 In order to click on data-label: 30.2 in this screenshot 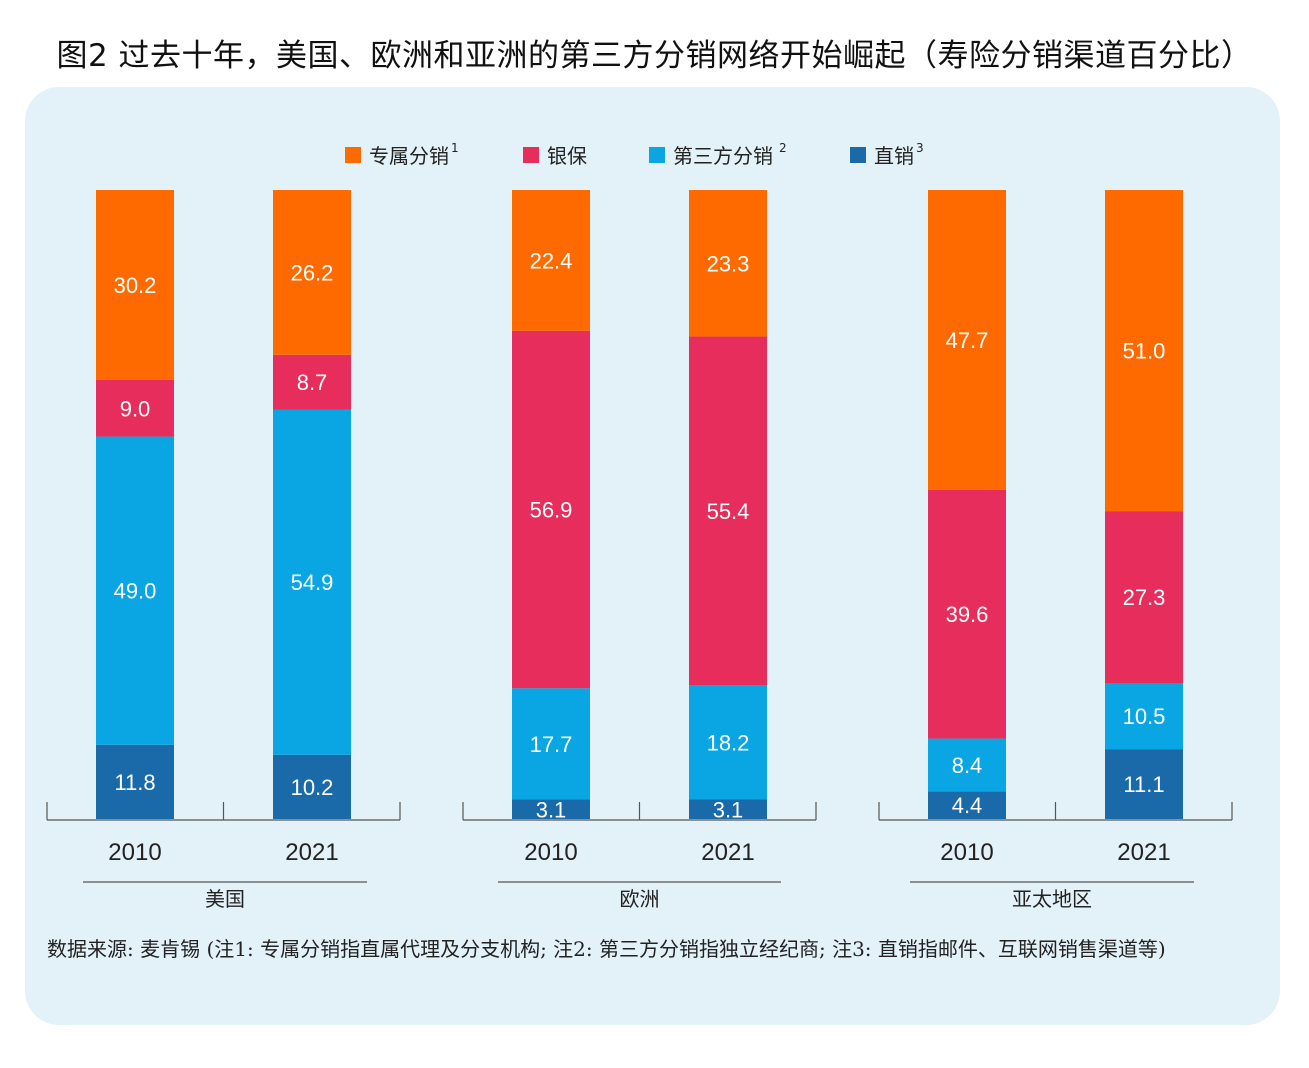, I will do `click(135, 285)`.